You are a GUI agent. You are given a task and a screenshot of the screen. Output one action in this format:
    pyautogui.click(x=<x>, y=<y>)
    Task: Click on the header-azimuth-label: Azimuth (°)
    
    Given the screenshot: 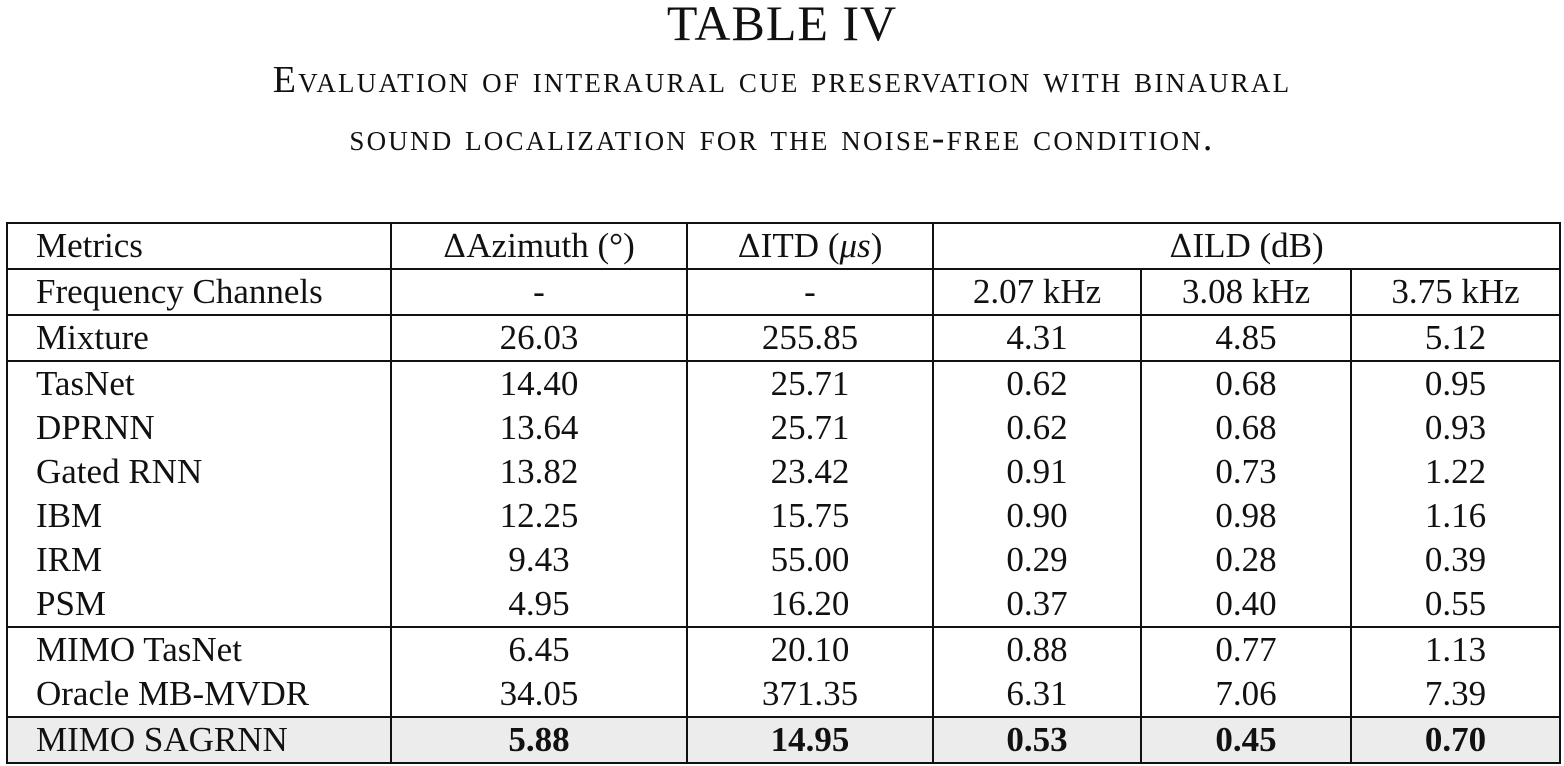 What is the action you would take?
    pyautogui.click(x=550, y=245)
    